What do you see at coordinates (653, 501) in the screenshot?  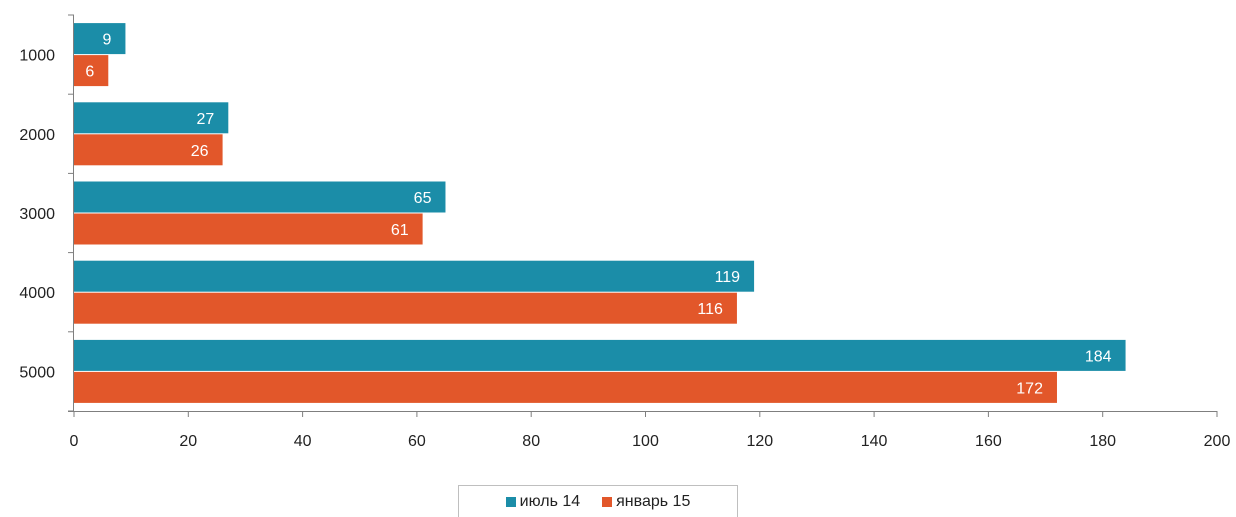 I see `legend-label-series-2: январь 15` at bounding box center [653, 501].